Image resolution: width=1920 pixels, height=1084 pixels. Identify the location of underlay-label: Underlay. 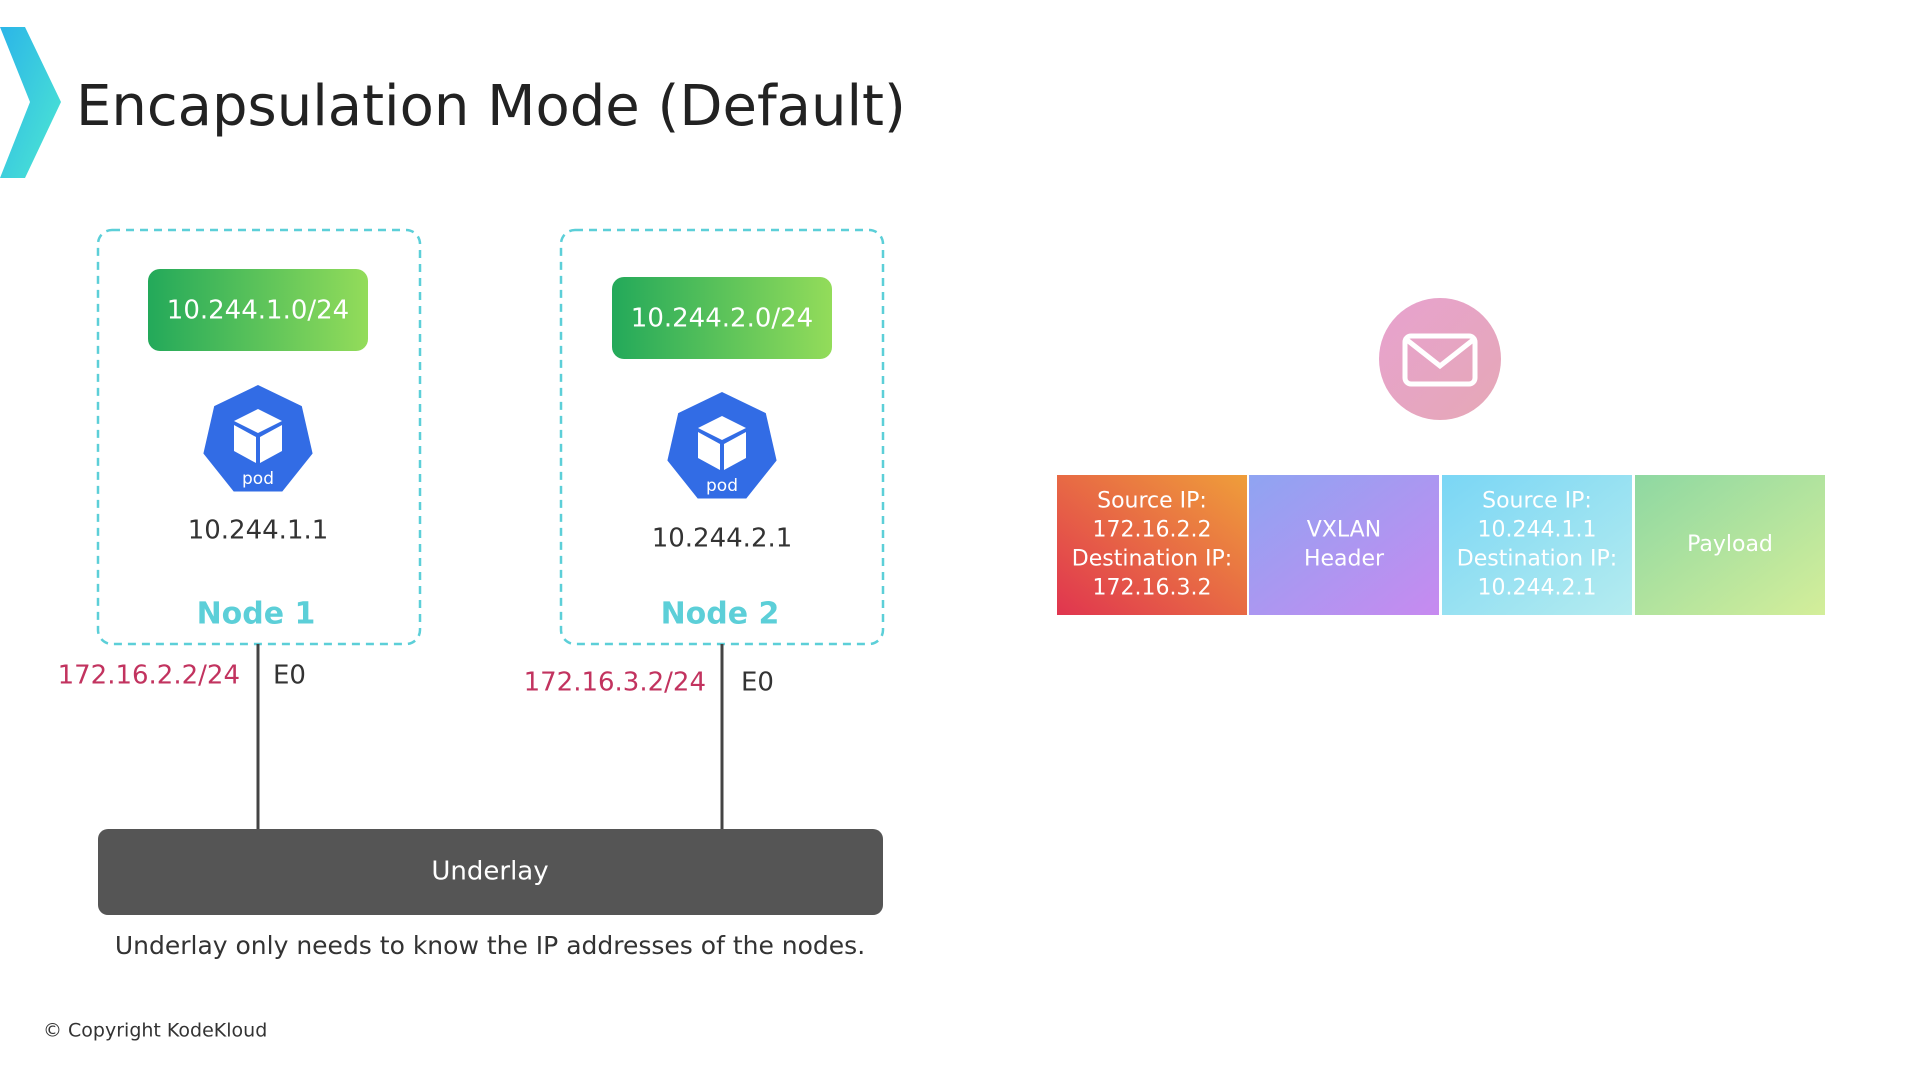
(489, 872).